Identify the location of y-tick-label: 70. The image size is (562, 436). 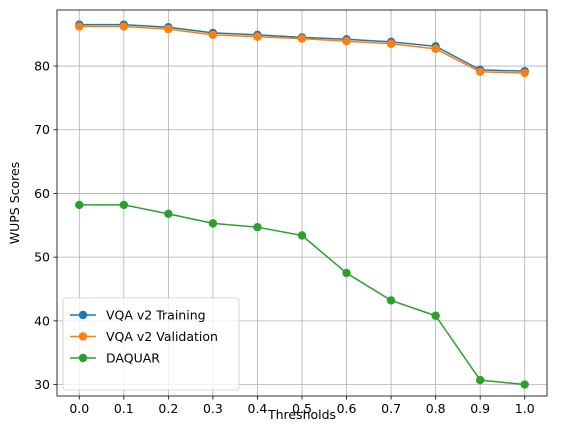
(42, 129).